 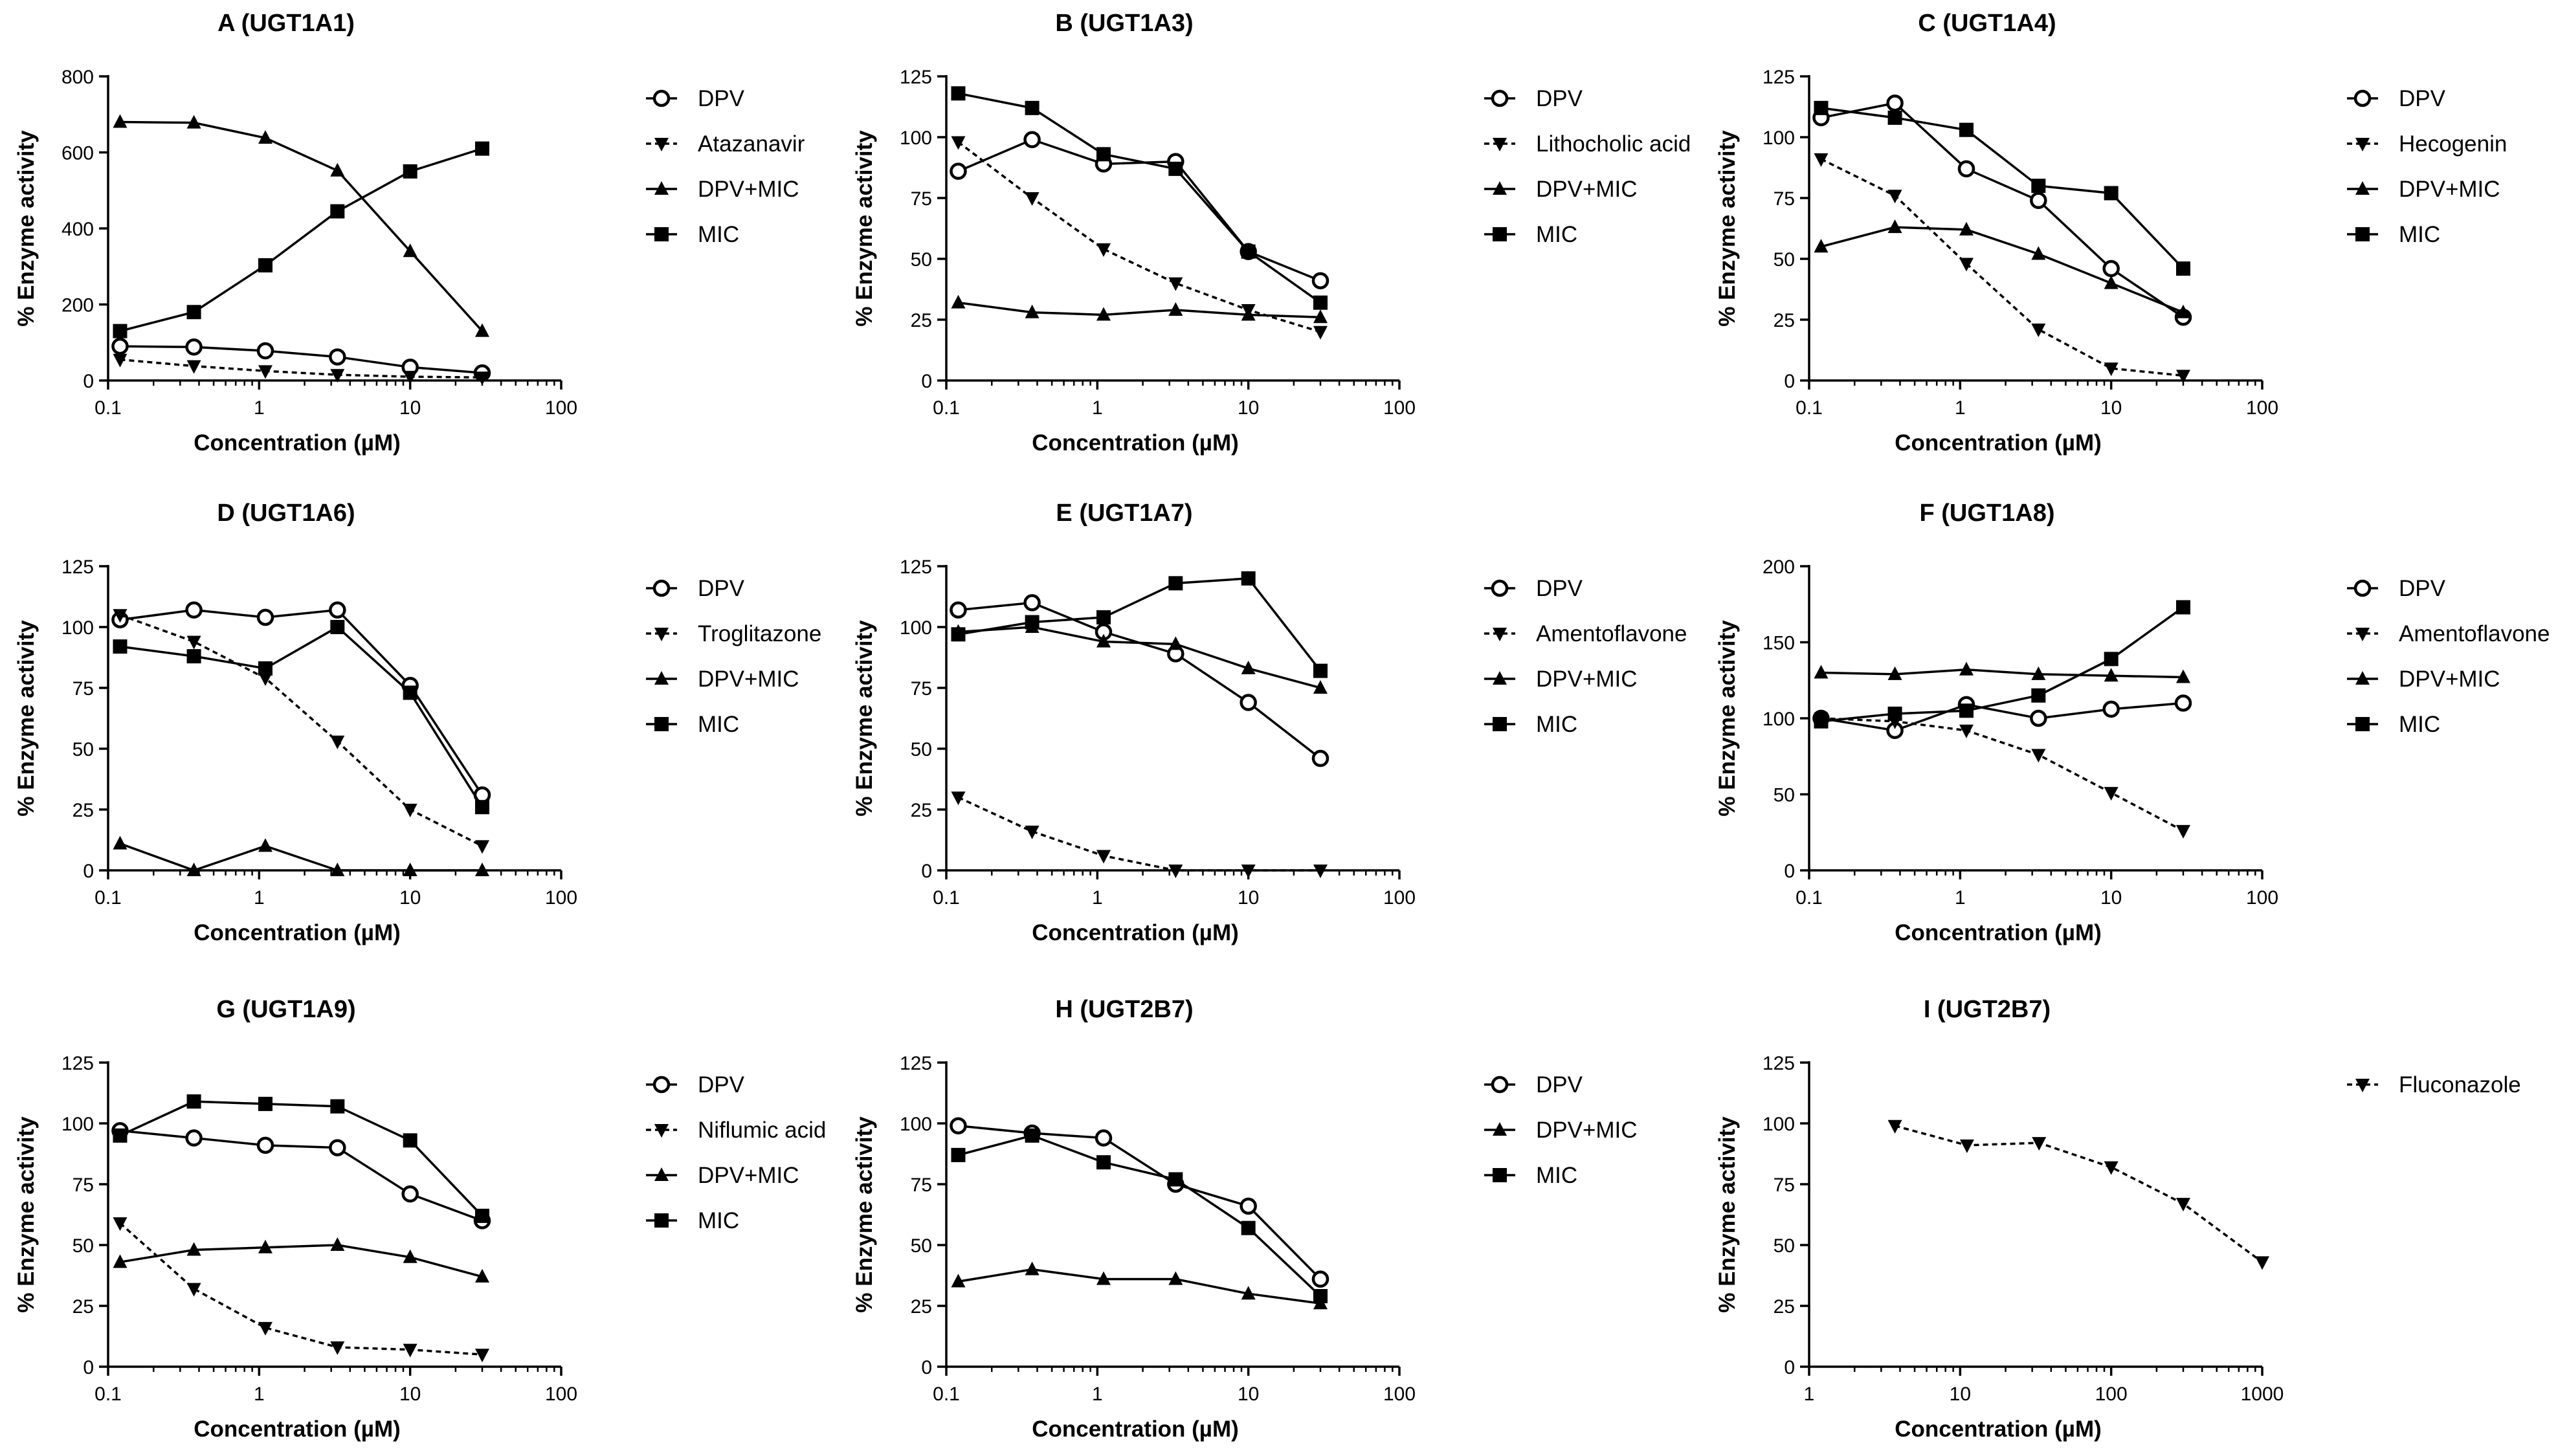 I want to click on series-dpv, so click(x=301, y=1176).